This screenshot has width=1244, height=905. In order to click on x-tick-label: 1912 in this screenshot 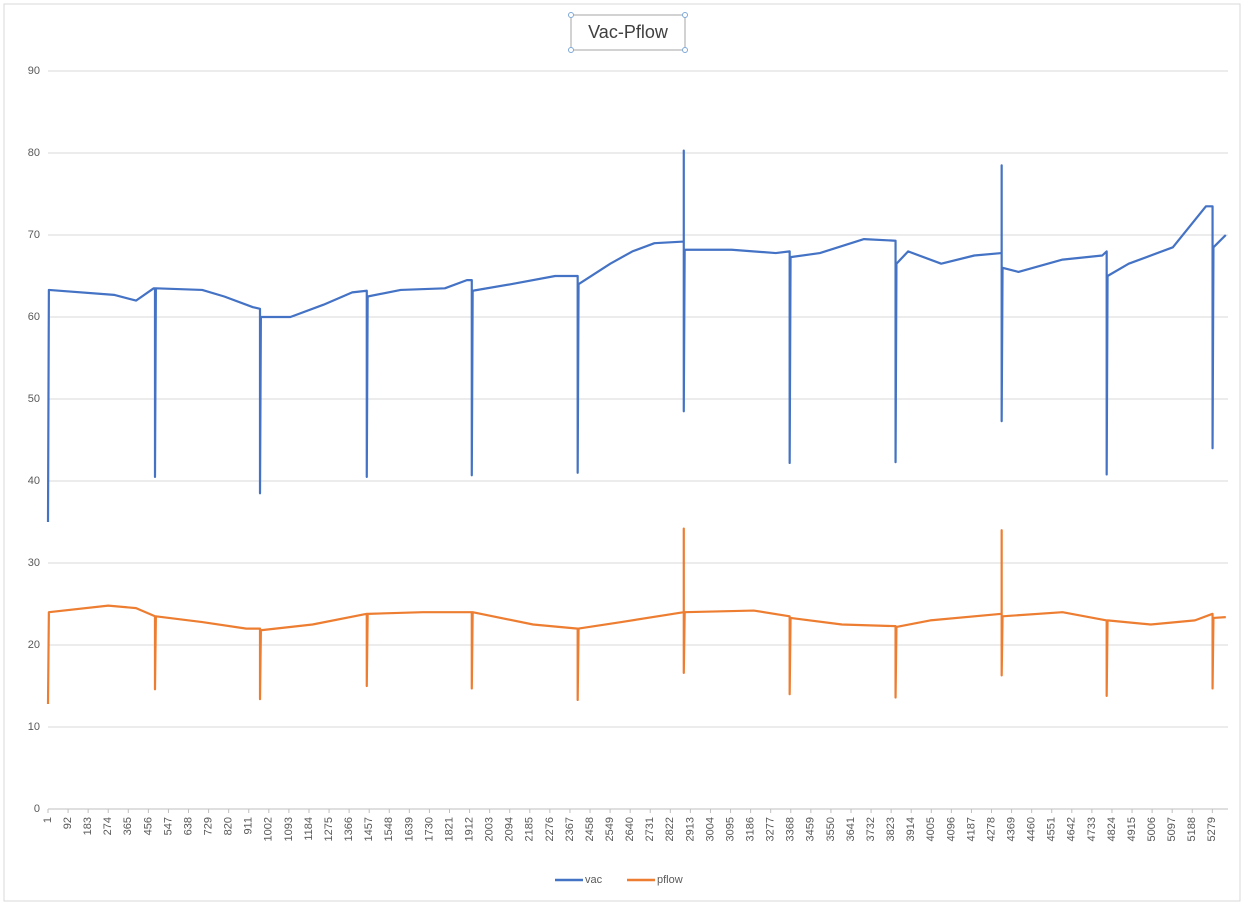, I will do `click(469, 829)`.